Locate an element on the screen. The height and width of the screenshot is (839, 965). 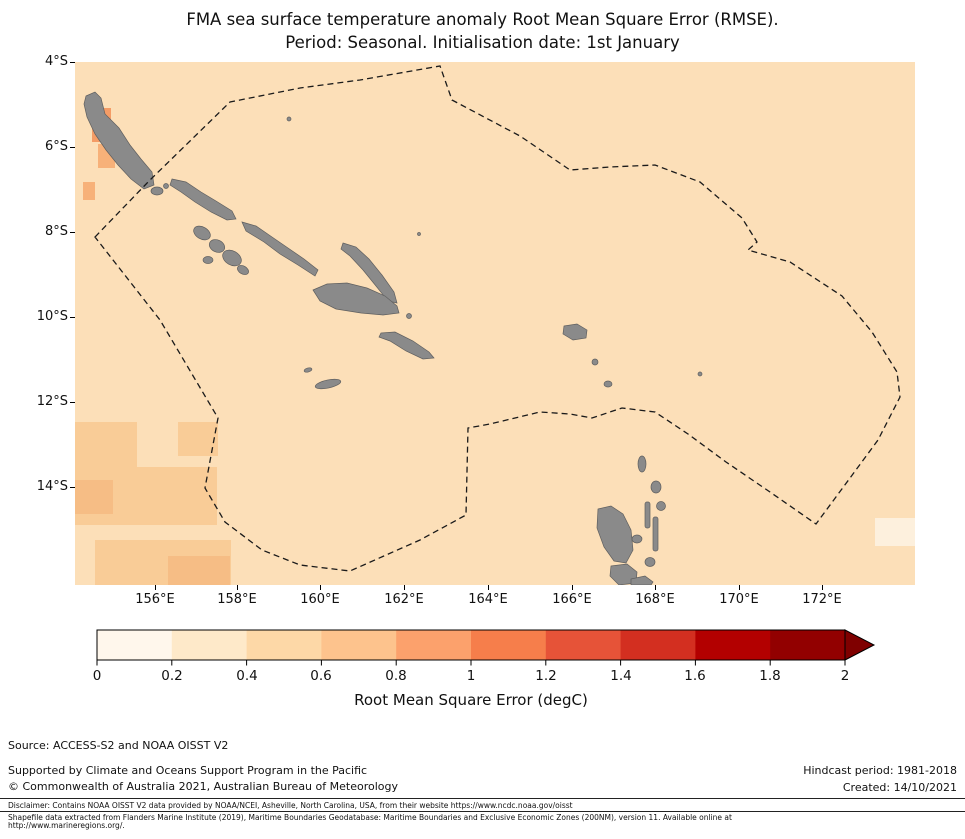
colorbar-axis-label: Root Mean Square Error (degC) is located at coordinates (471, 700).